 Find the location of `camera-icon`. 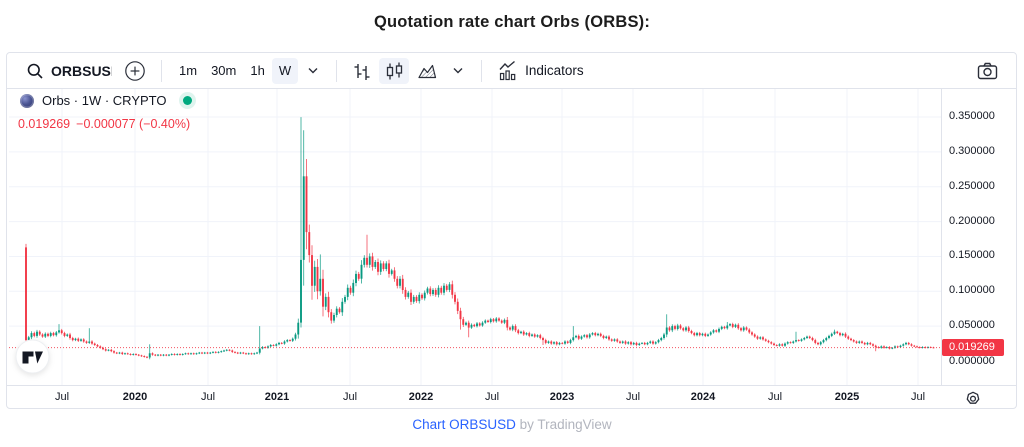

camera-icon is located at coordinates (987, 71).